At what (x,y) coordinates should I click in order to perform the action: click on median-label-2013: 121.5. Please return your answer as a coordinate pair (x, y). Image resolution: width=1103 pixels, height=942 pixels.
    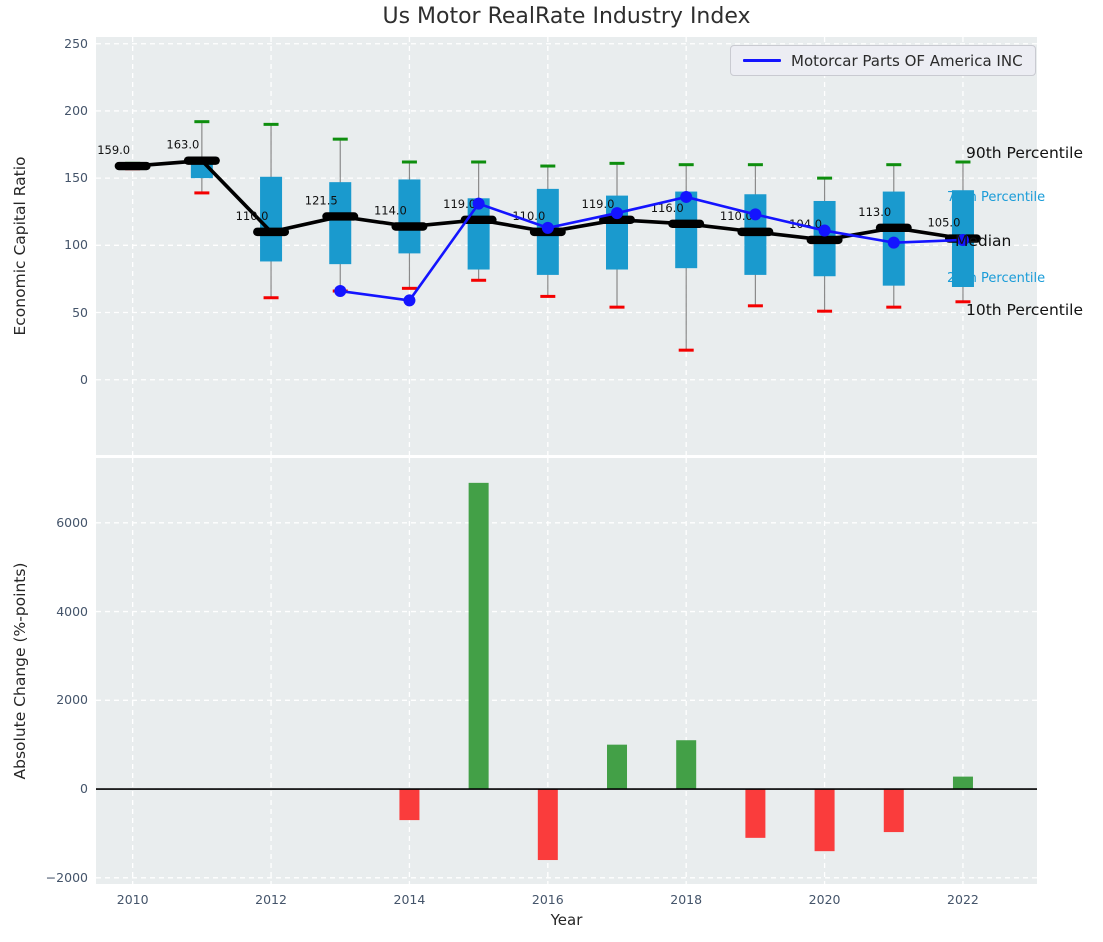
    Looking at the image, I should click on (321, 200).